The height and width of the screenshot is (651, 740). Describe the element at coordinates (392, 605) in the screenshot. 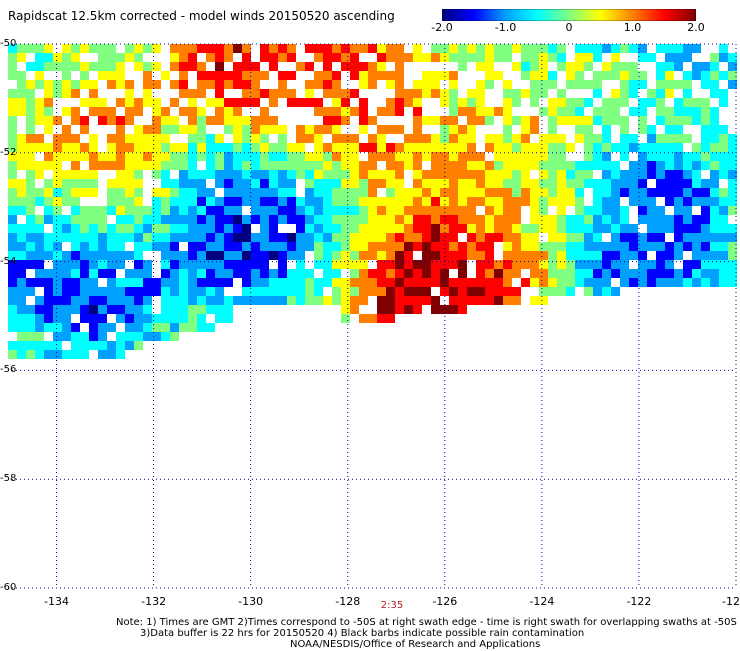

I see `time-label: 2:35` at that location.